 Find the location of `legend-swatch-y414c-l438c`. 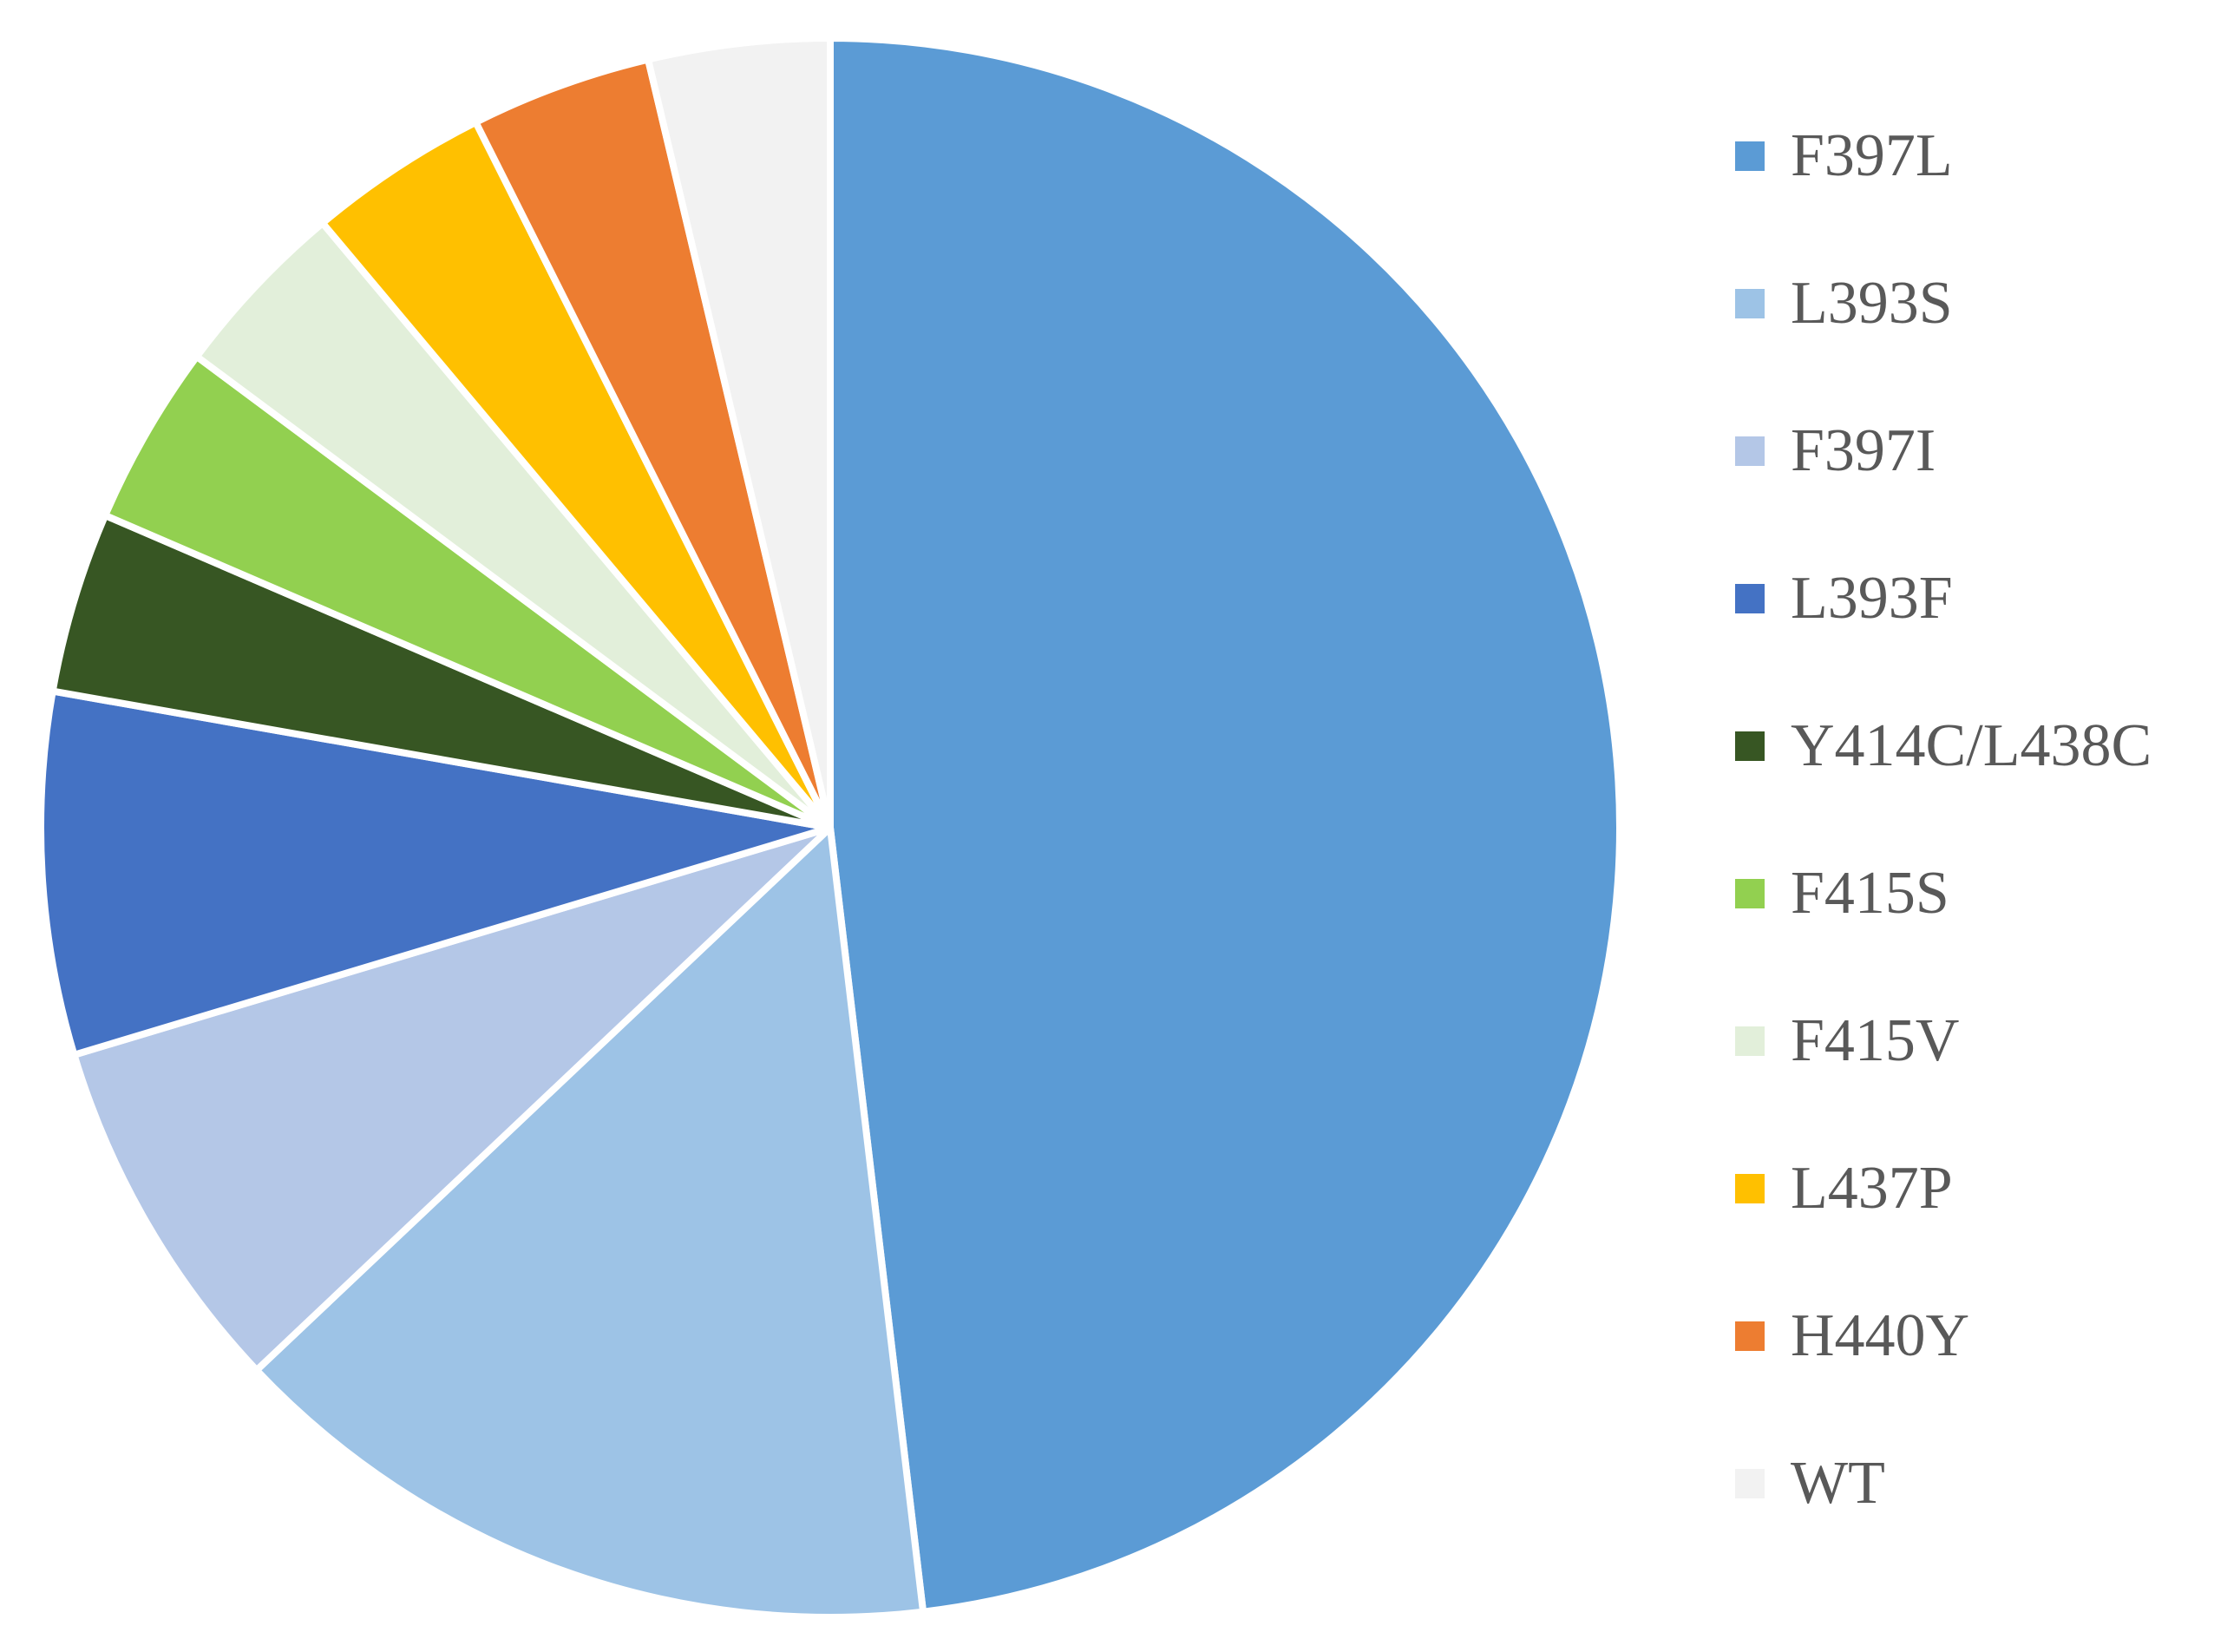

legend-swatch-y414c-l438c is located at coordinates (1750, 746).